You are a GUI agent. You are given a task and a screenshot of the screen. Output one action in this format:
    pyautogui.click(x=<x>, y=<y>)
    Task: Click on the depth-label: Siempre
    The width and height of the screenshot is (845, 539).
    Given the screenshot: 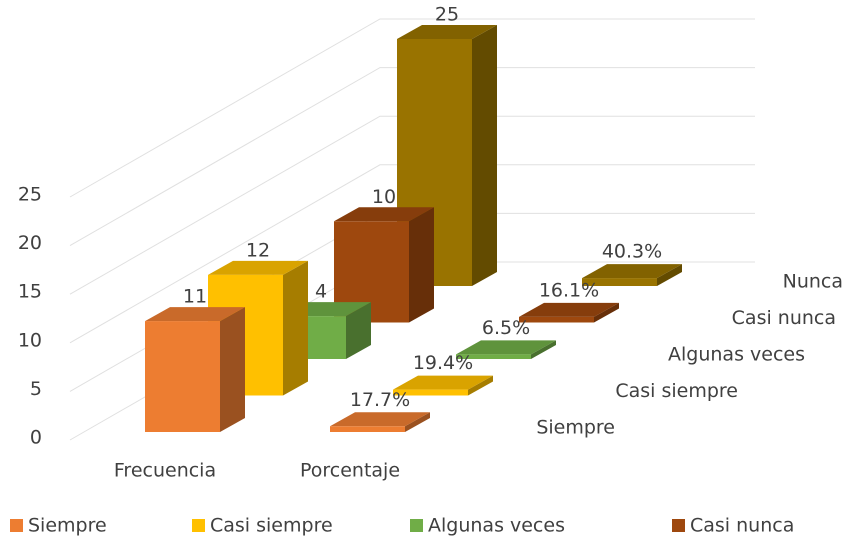 What is the action you would take?
    pyautogui.click(x=575, y=428)
    